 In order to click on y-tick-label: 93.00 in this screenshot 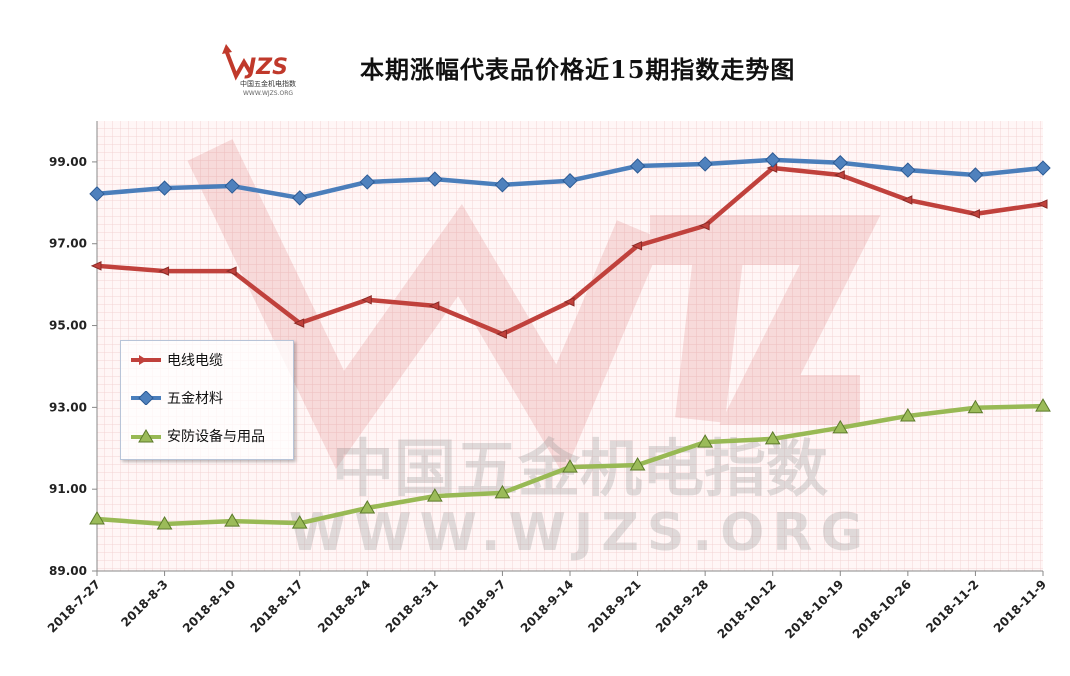, I will do `click(68, 407)`.